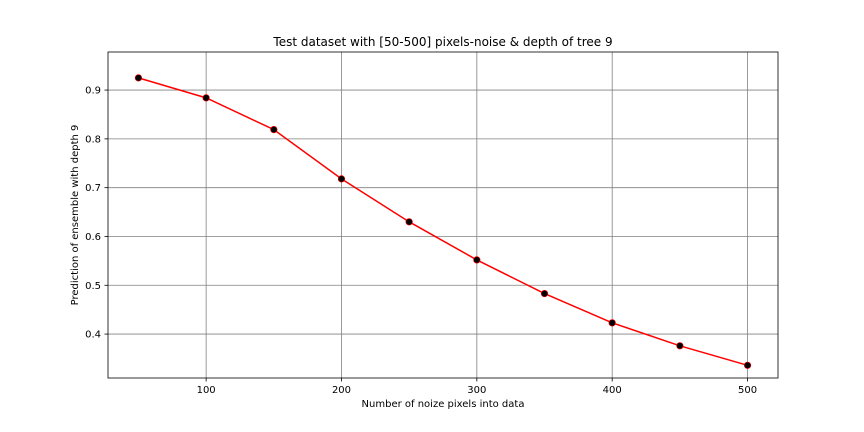  I want to click on y-tick-label: 0.7, so click(93, 188).